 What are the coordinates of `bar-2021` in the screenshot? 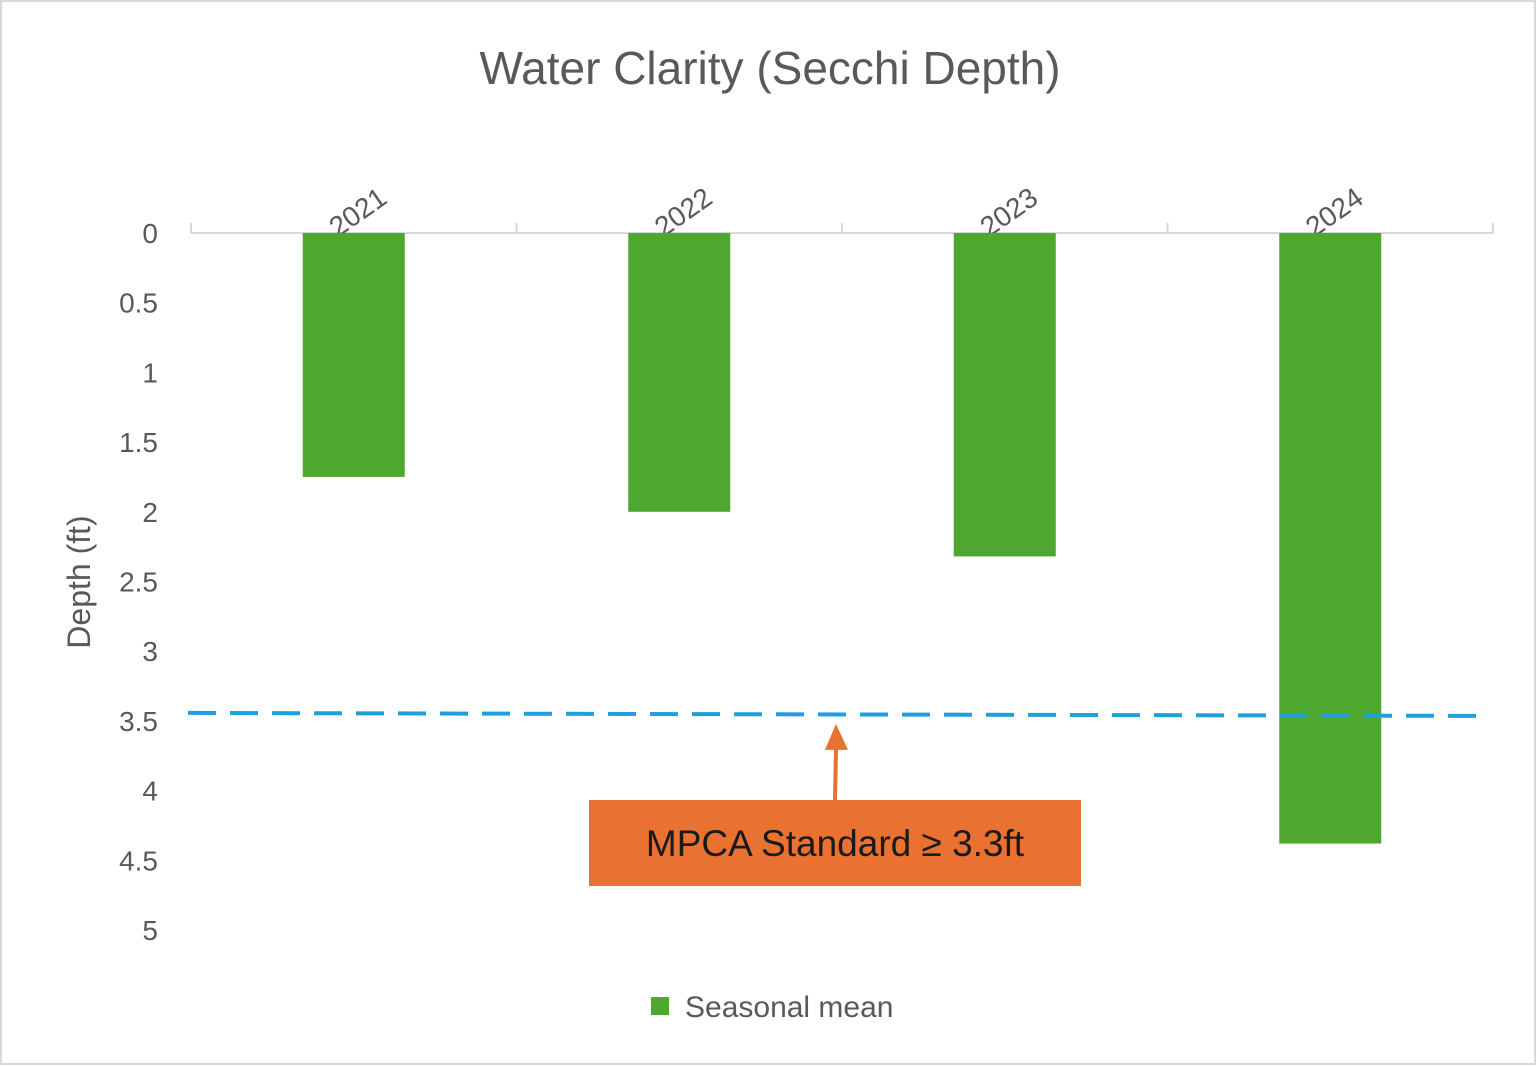 It's located at (353, 355).